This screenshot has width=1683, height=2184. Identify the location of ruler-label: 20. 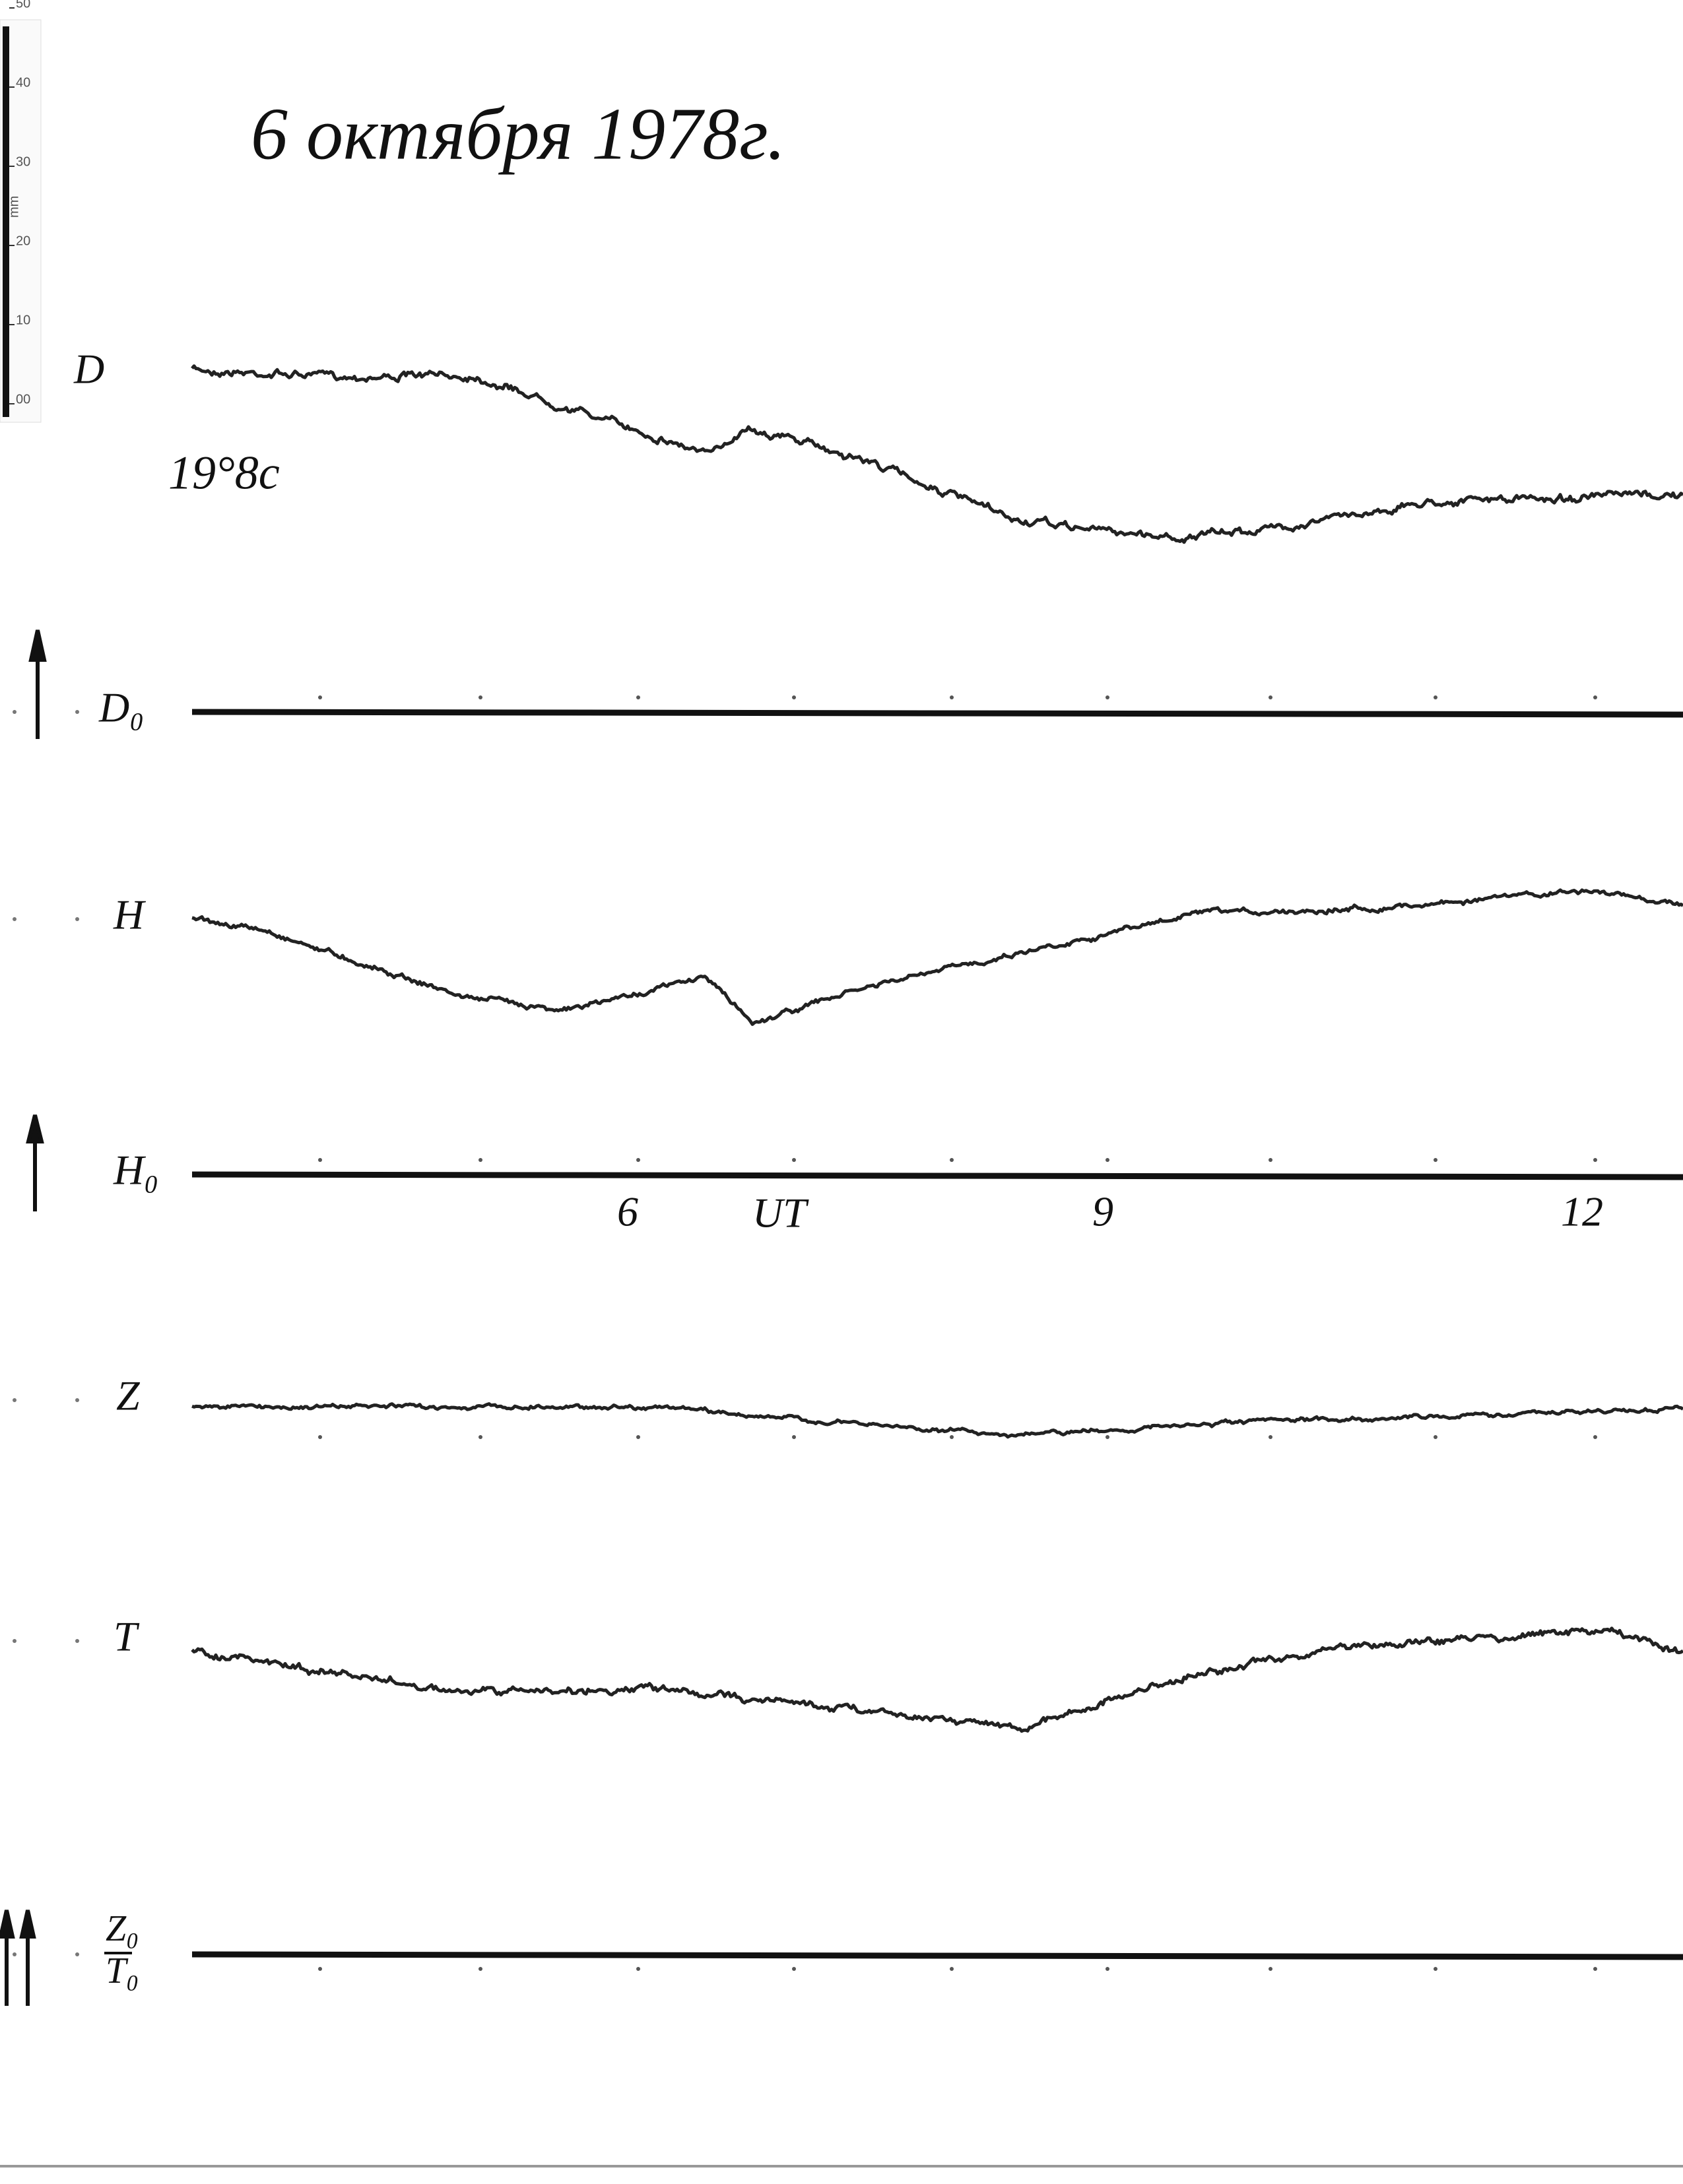
(23, 241).